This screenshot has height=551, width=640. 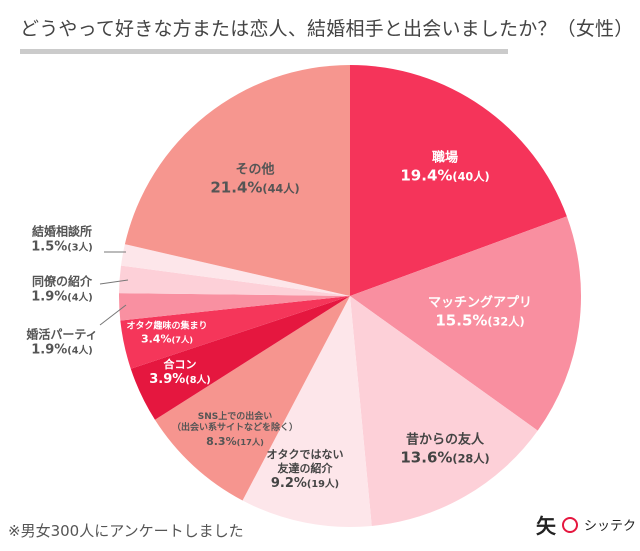 What do you see at coordinates (221, 441) in the screenshot?
I see `slice-percent: 8.3%` at bounding box center [221, 441].